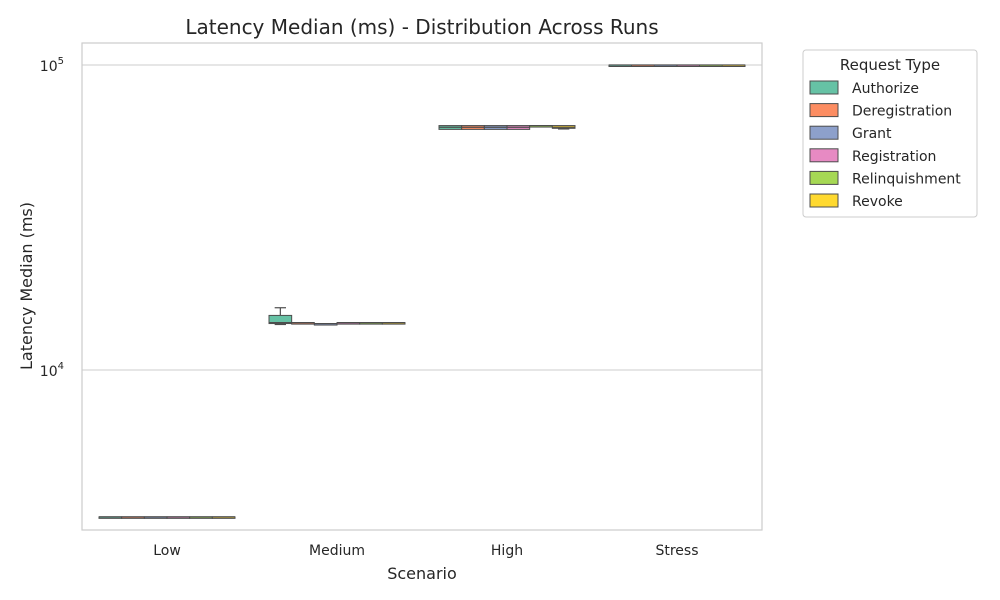 The width and height of the screenshot is (1000, 600). What do you see at coordinates (902, 112) in the screenshot?
I see `legend-label: Deregistration` at bounding box center [902, 112].